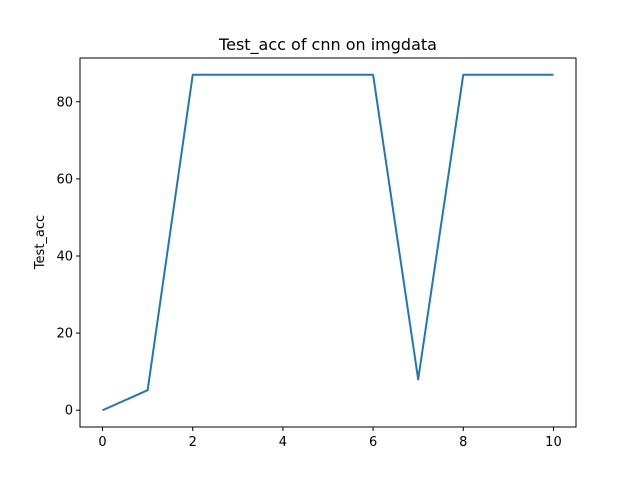 The width and height of the screenshot is (640, 480). What do you see at coordinates (102, 442) in the screenshot?
I see `x-tick-label: 0` at bounding box center [102, 442].